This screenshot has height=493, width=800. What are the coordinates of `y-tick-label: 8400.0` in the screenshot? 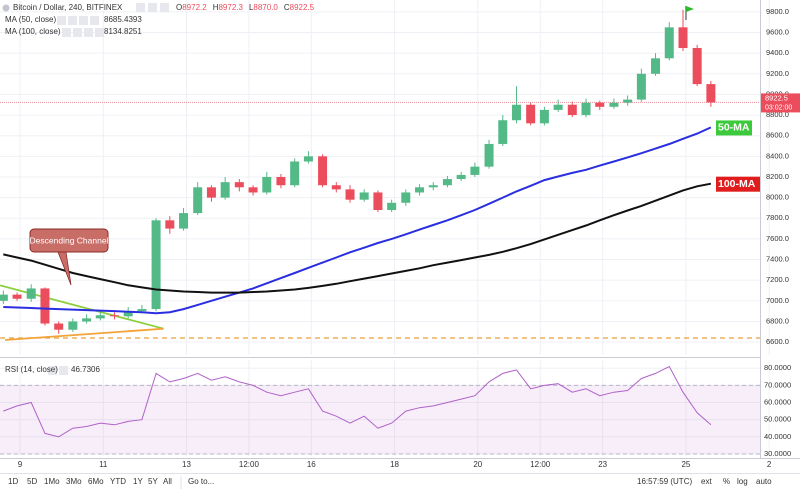 It's located at (777, 155).